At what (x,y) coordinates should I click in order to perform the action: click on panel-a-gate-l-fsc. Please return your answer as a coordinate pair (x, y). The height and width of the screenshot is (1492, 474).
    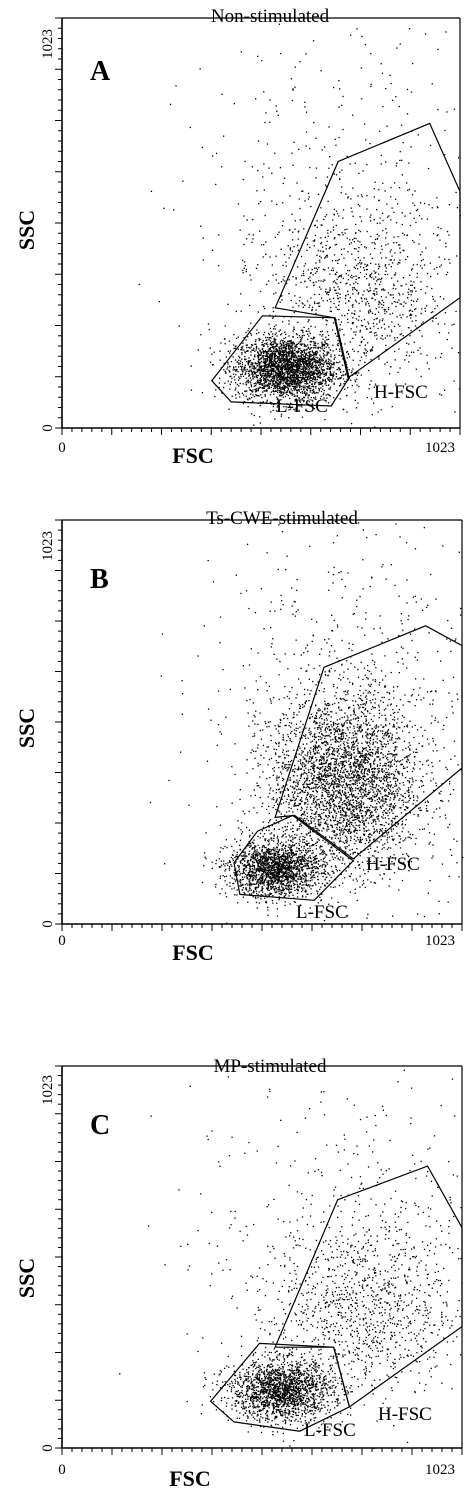
    Looking at the image, I should click on (280, 361).